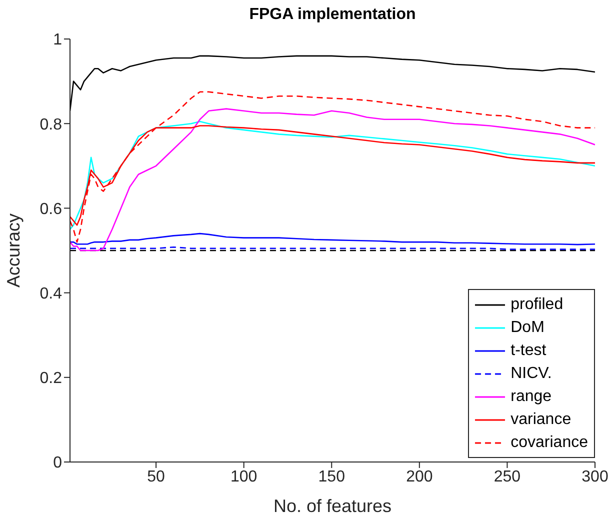  What do you see at coordinates (527, 328) in the screenshot?
I see `legend-label: DoM` at bounding box center [527, 328].